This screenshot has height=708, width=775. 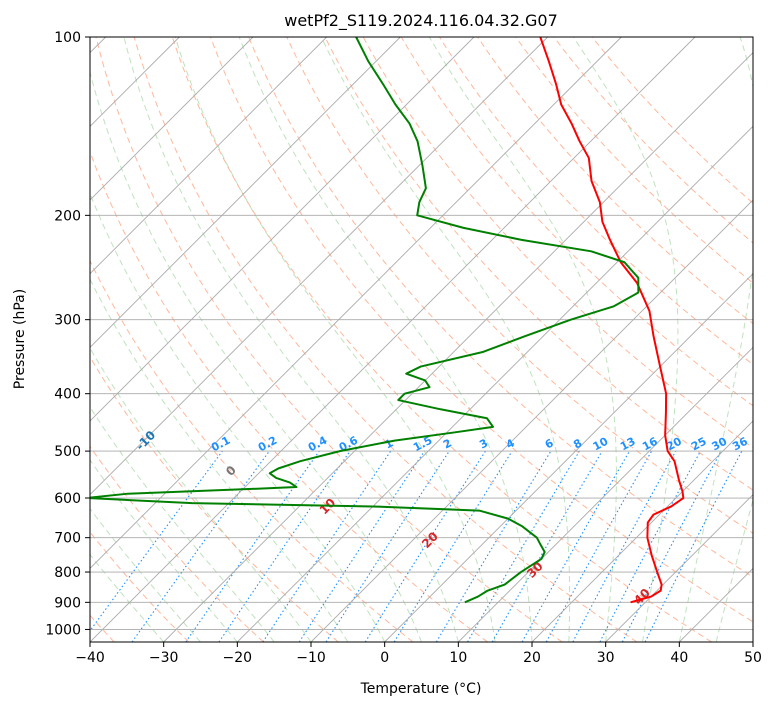 I want to click on y-tick-label: 500, so click(x=67, y=452).